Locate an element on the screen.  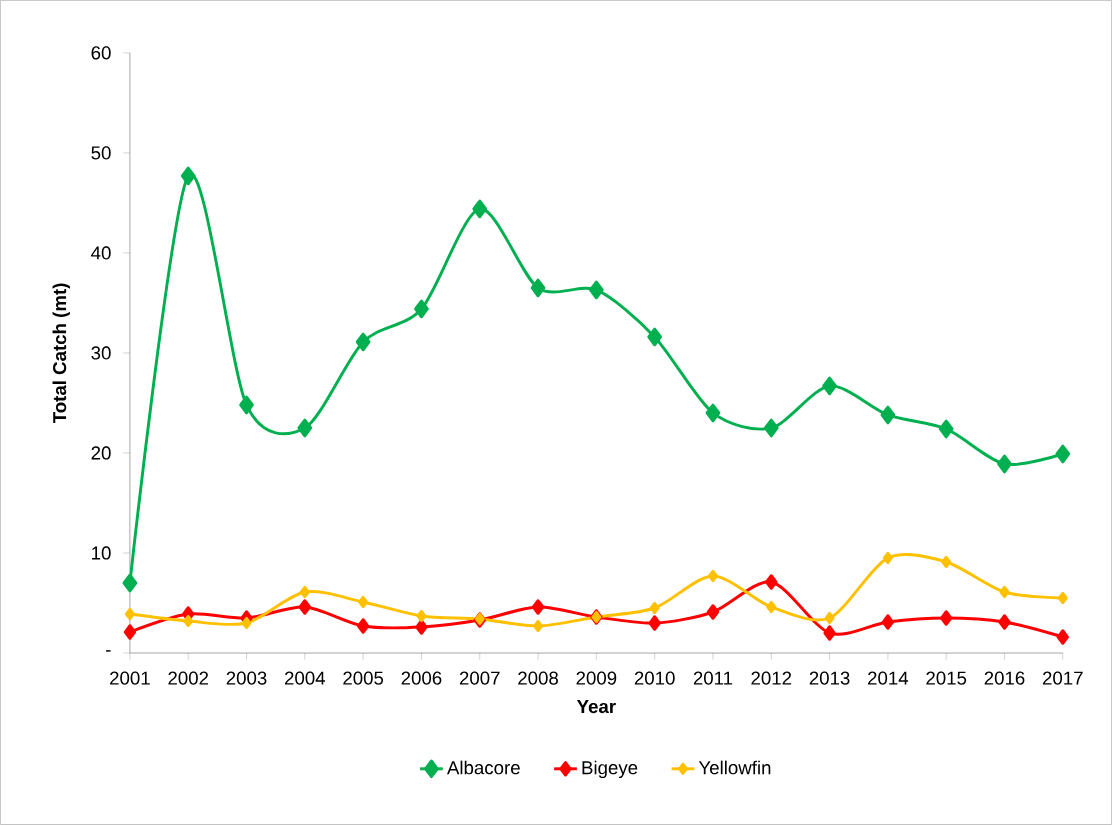
x-tick-label: 2015 is located at coordinates (946, 678).